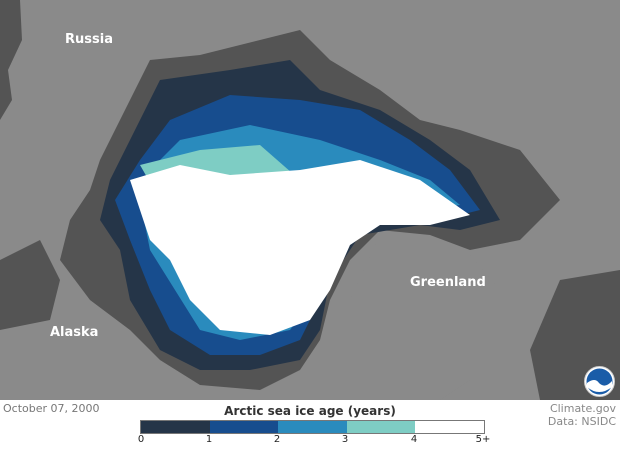 The height and width of the screenshot is (450, 620). What do you see at coordinates (141, 439) in the screenshot?
I see `legend-tick: 0` at bounding box center [141, 439].